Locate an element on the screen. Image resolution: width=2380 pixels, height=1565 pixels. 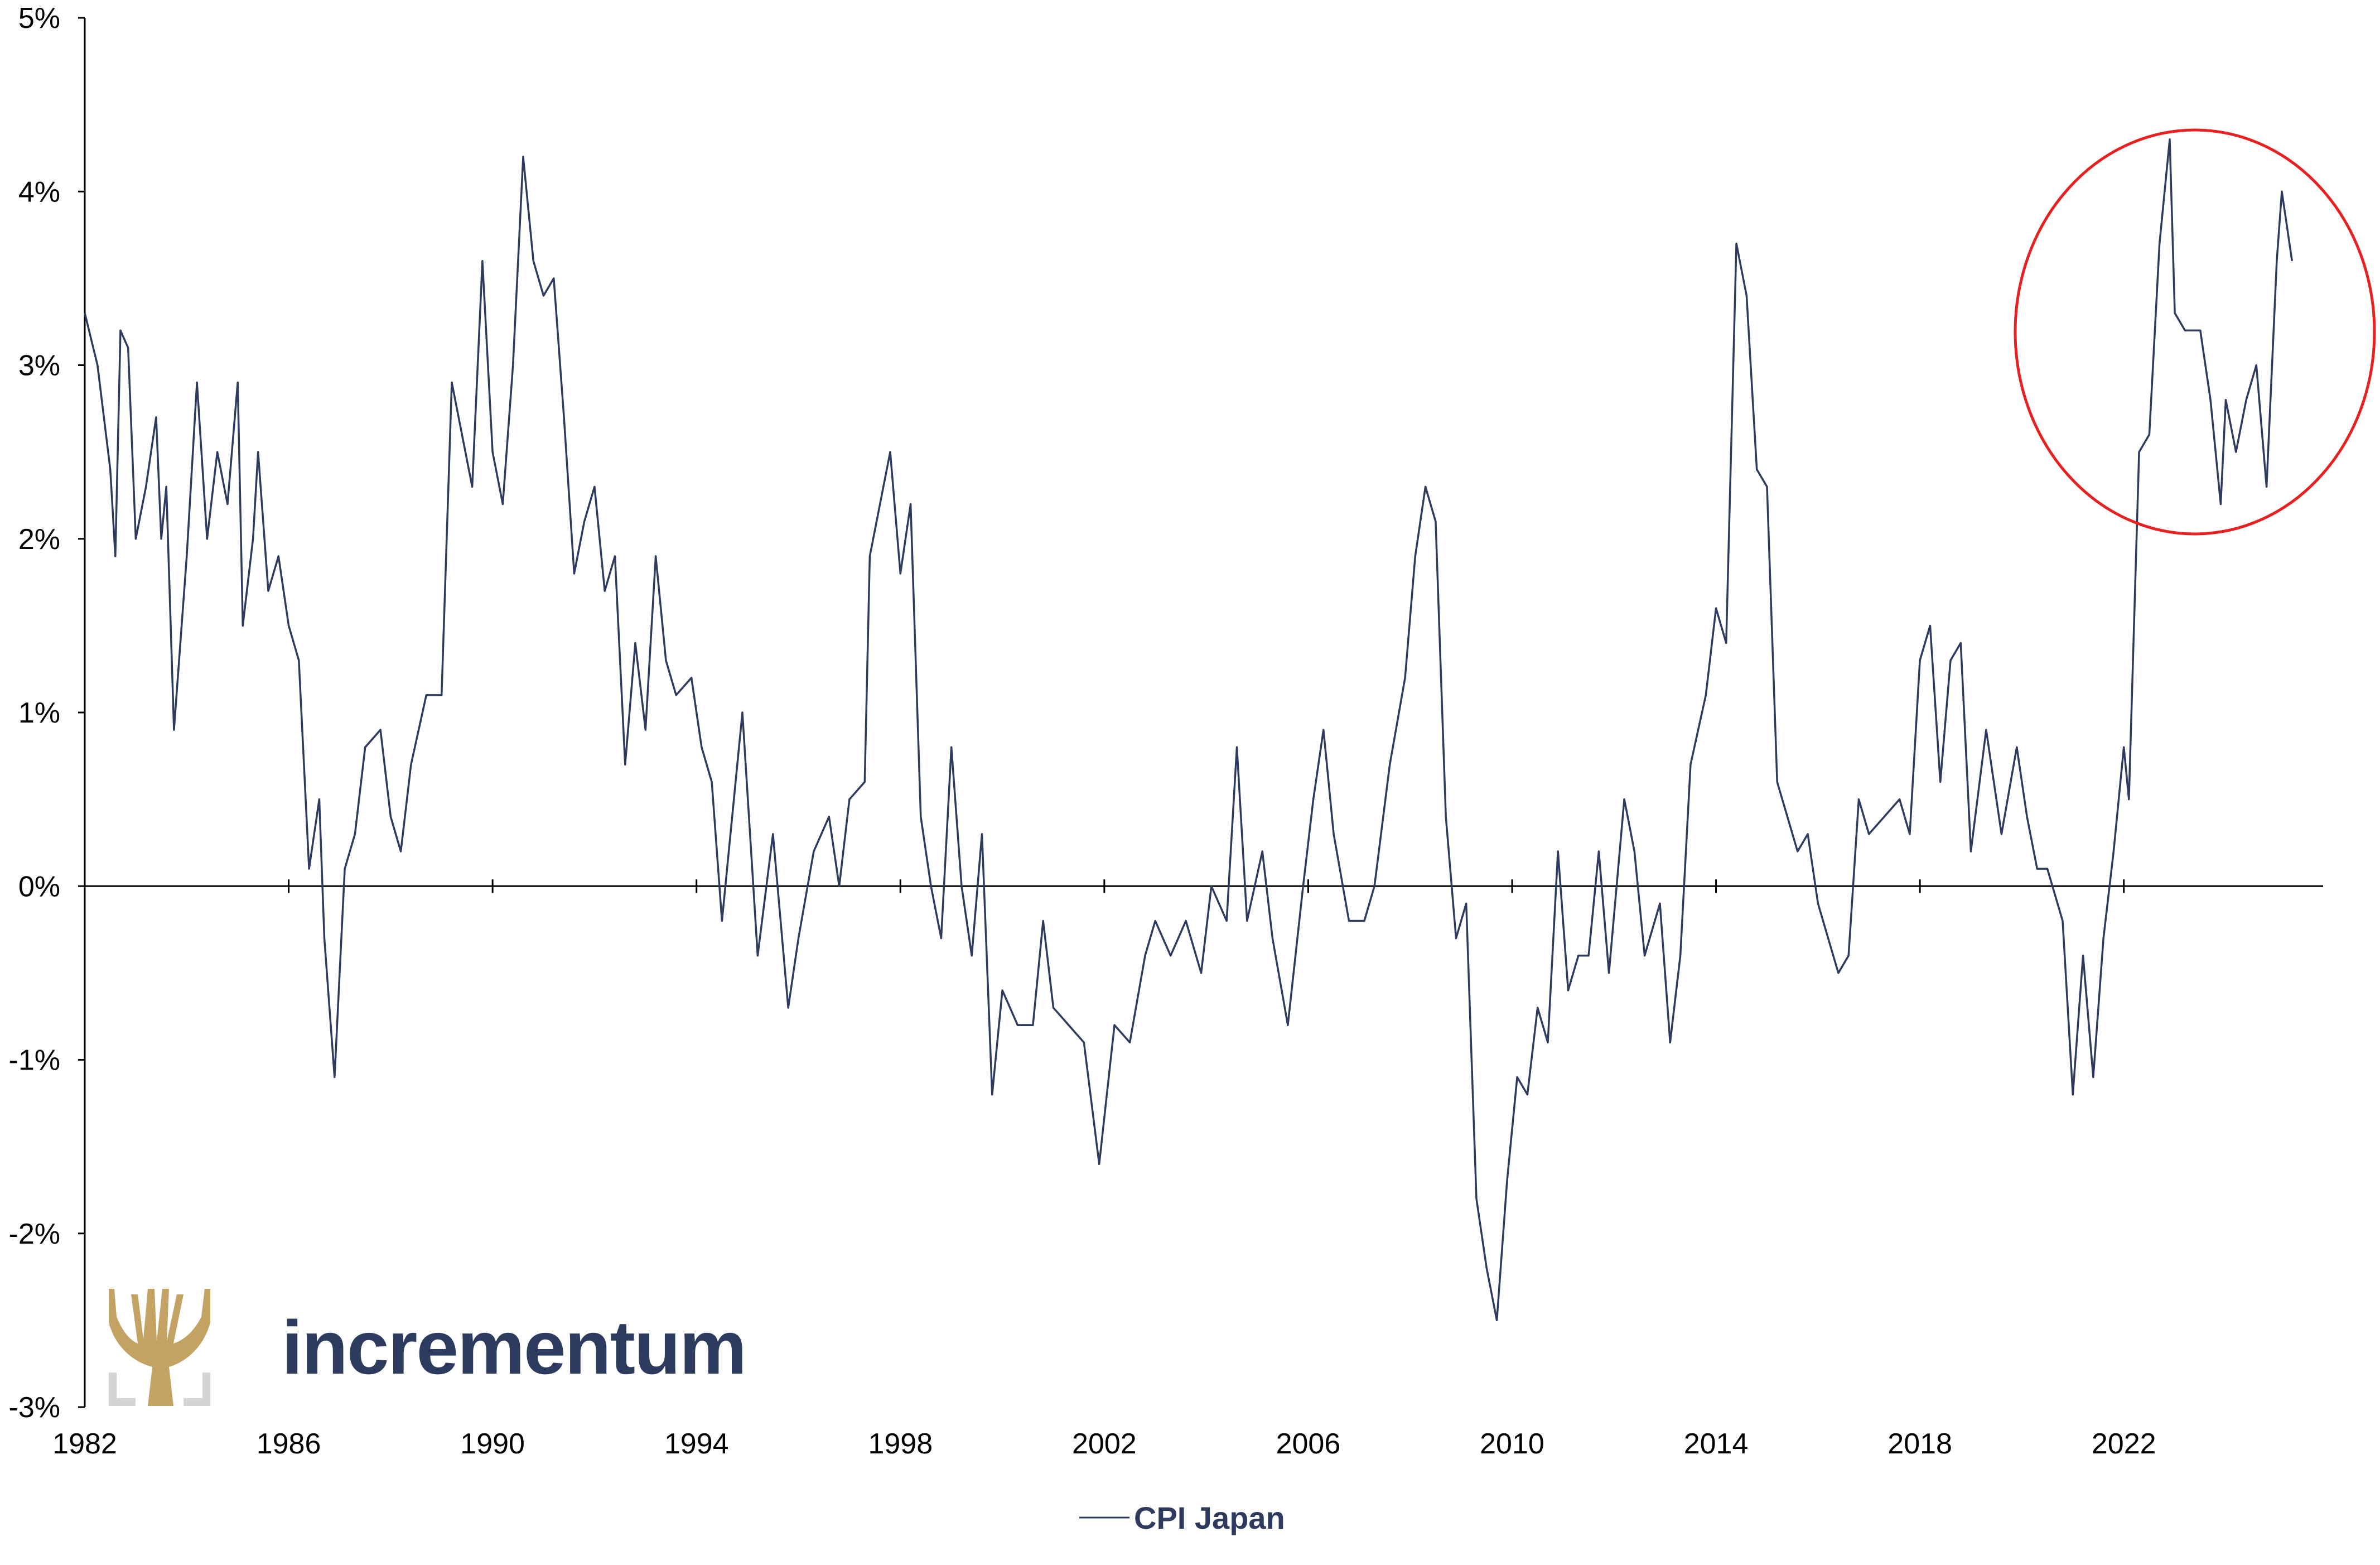
y-tick-label: -3% is located at coordinates (34, 1408).